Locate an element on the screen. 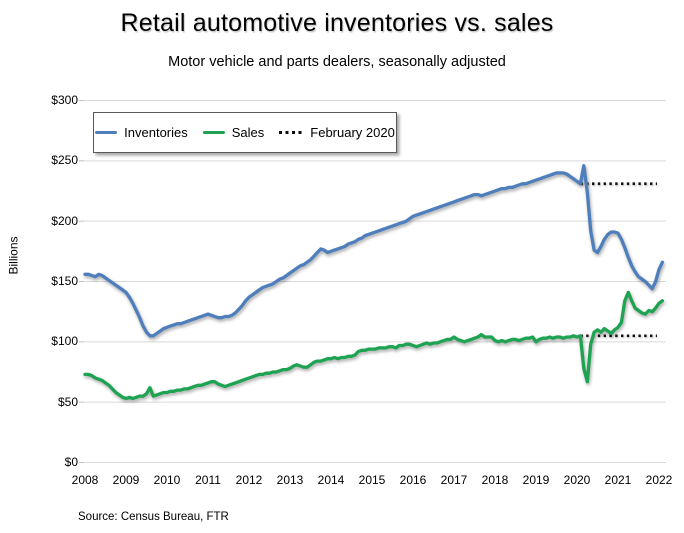 This screenshot has height=533, width=684. y-tick-label: $100 is located at coordinates (64, 341).